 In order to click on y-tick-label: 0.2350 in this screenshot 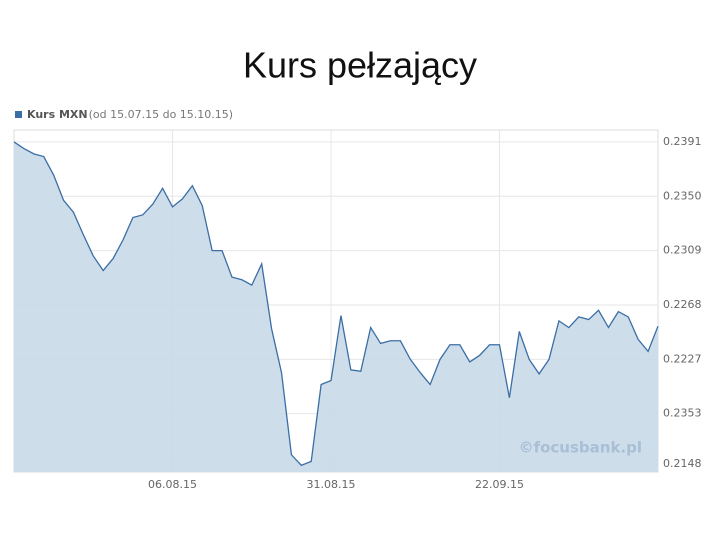, I will do `click(682, 195)`.